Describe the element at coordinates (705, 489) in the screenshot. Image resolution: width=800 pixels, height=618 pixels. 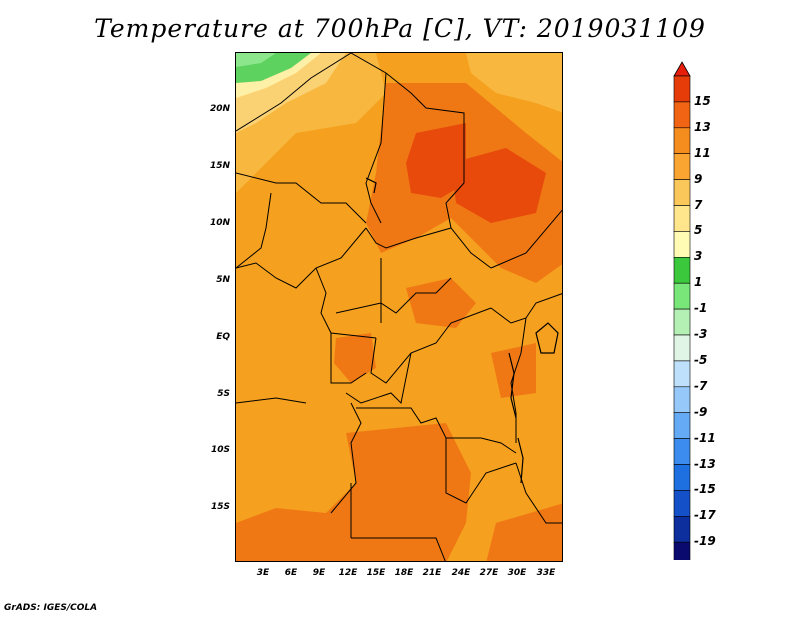
I see `colorbar-label: -15` at that location.